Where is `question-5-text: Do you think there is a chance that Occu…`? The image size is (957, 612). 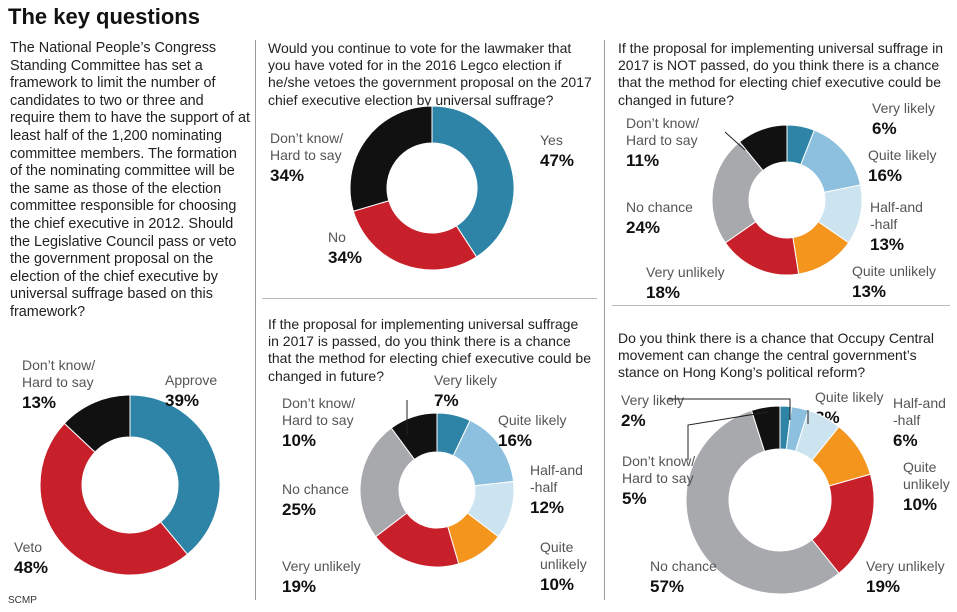
question-5-text: Do you think there is a chance that Occu… is located at coordinates (776, 355).